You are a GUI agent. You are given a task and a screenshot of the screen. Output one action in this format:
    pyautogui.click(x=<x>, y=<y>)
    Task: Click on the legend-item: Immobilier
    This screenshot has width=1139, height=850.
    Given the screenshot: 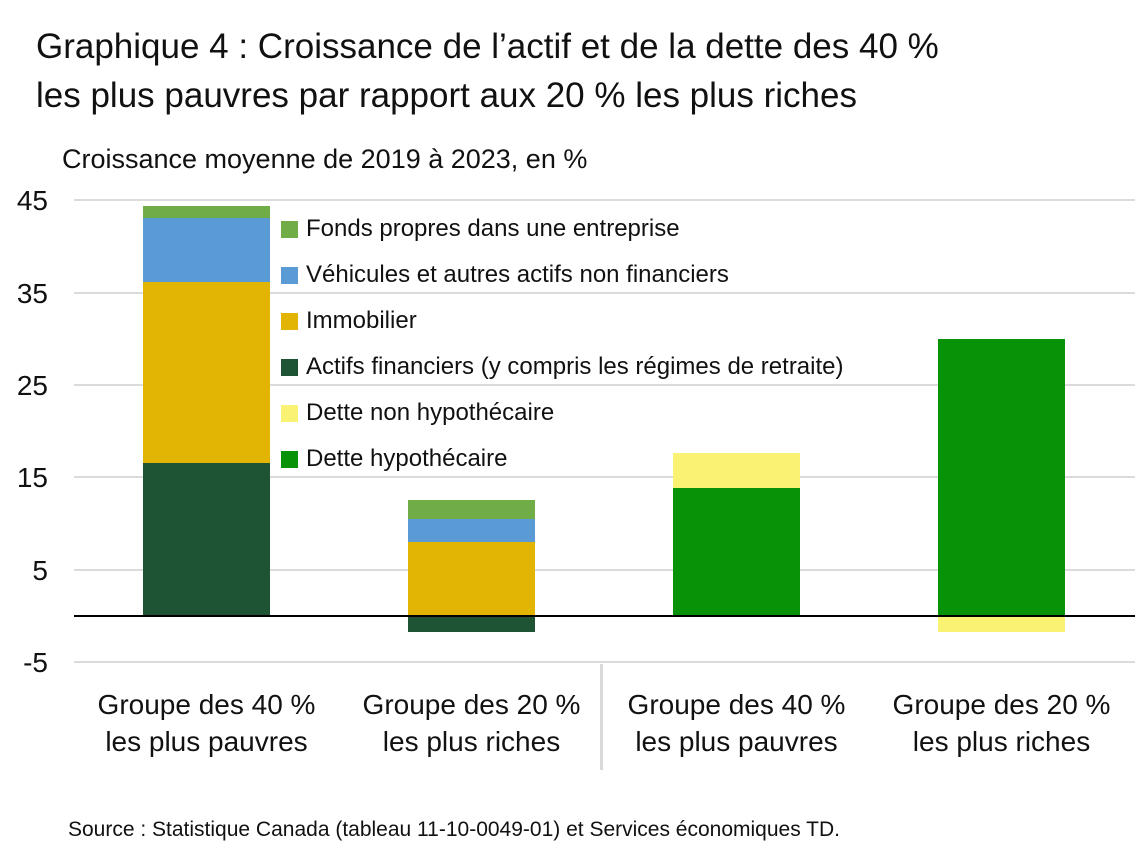 What is the action you would take?
    pyautogui.click(x=349, y=321)
    